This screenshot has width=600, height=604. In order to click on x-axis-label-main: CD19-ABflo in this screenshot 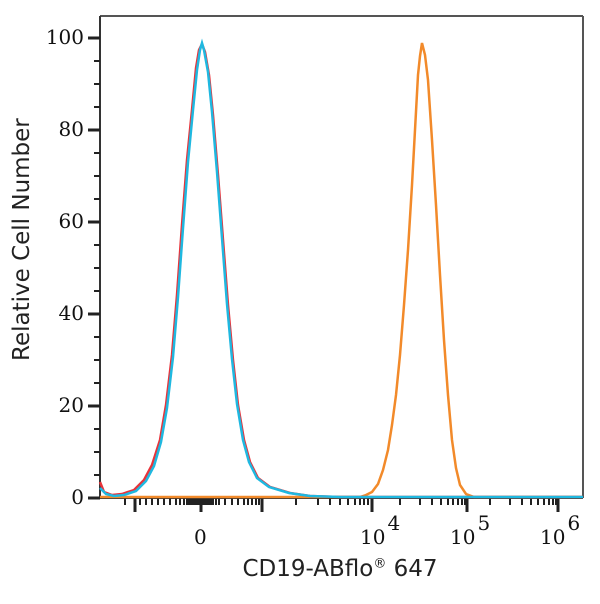, I will do `click(308, 569)`.